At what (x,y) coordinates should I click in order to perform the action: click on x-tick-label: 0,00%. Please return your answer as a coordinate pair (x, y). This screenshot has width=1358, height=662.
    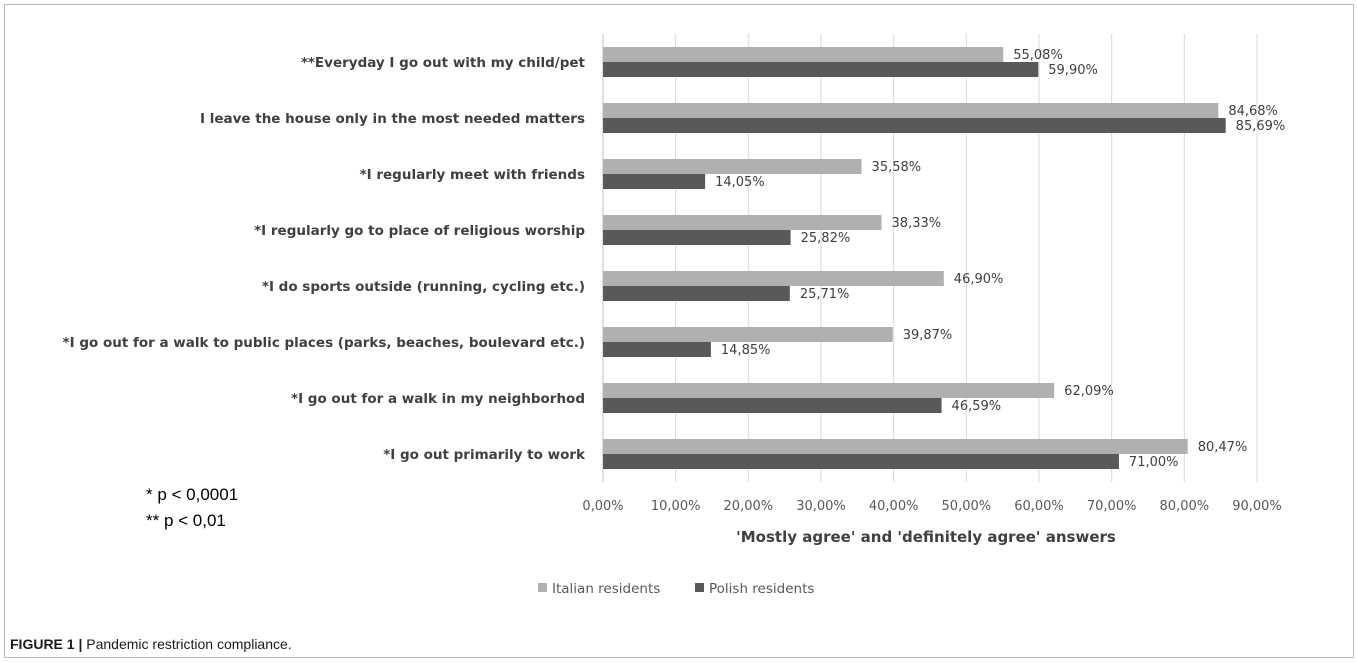
    Looking at the image, I should click on (602, 506).